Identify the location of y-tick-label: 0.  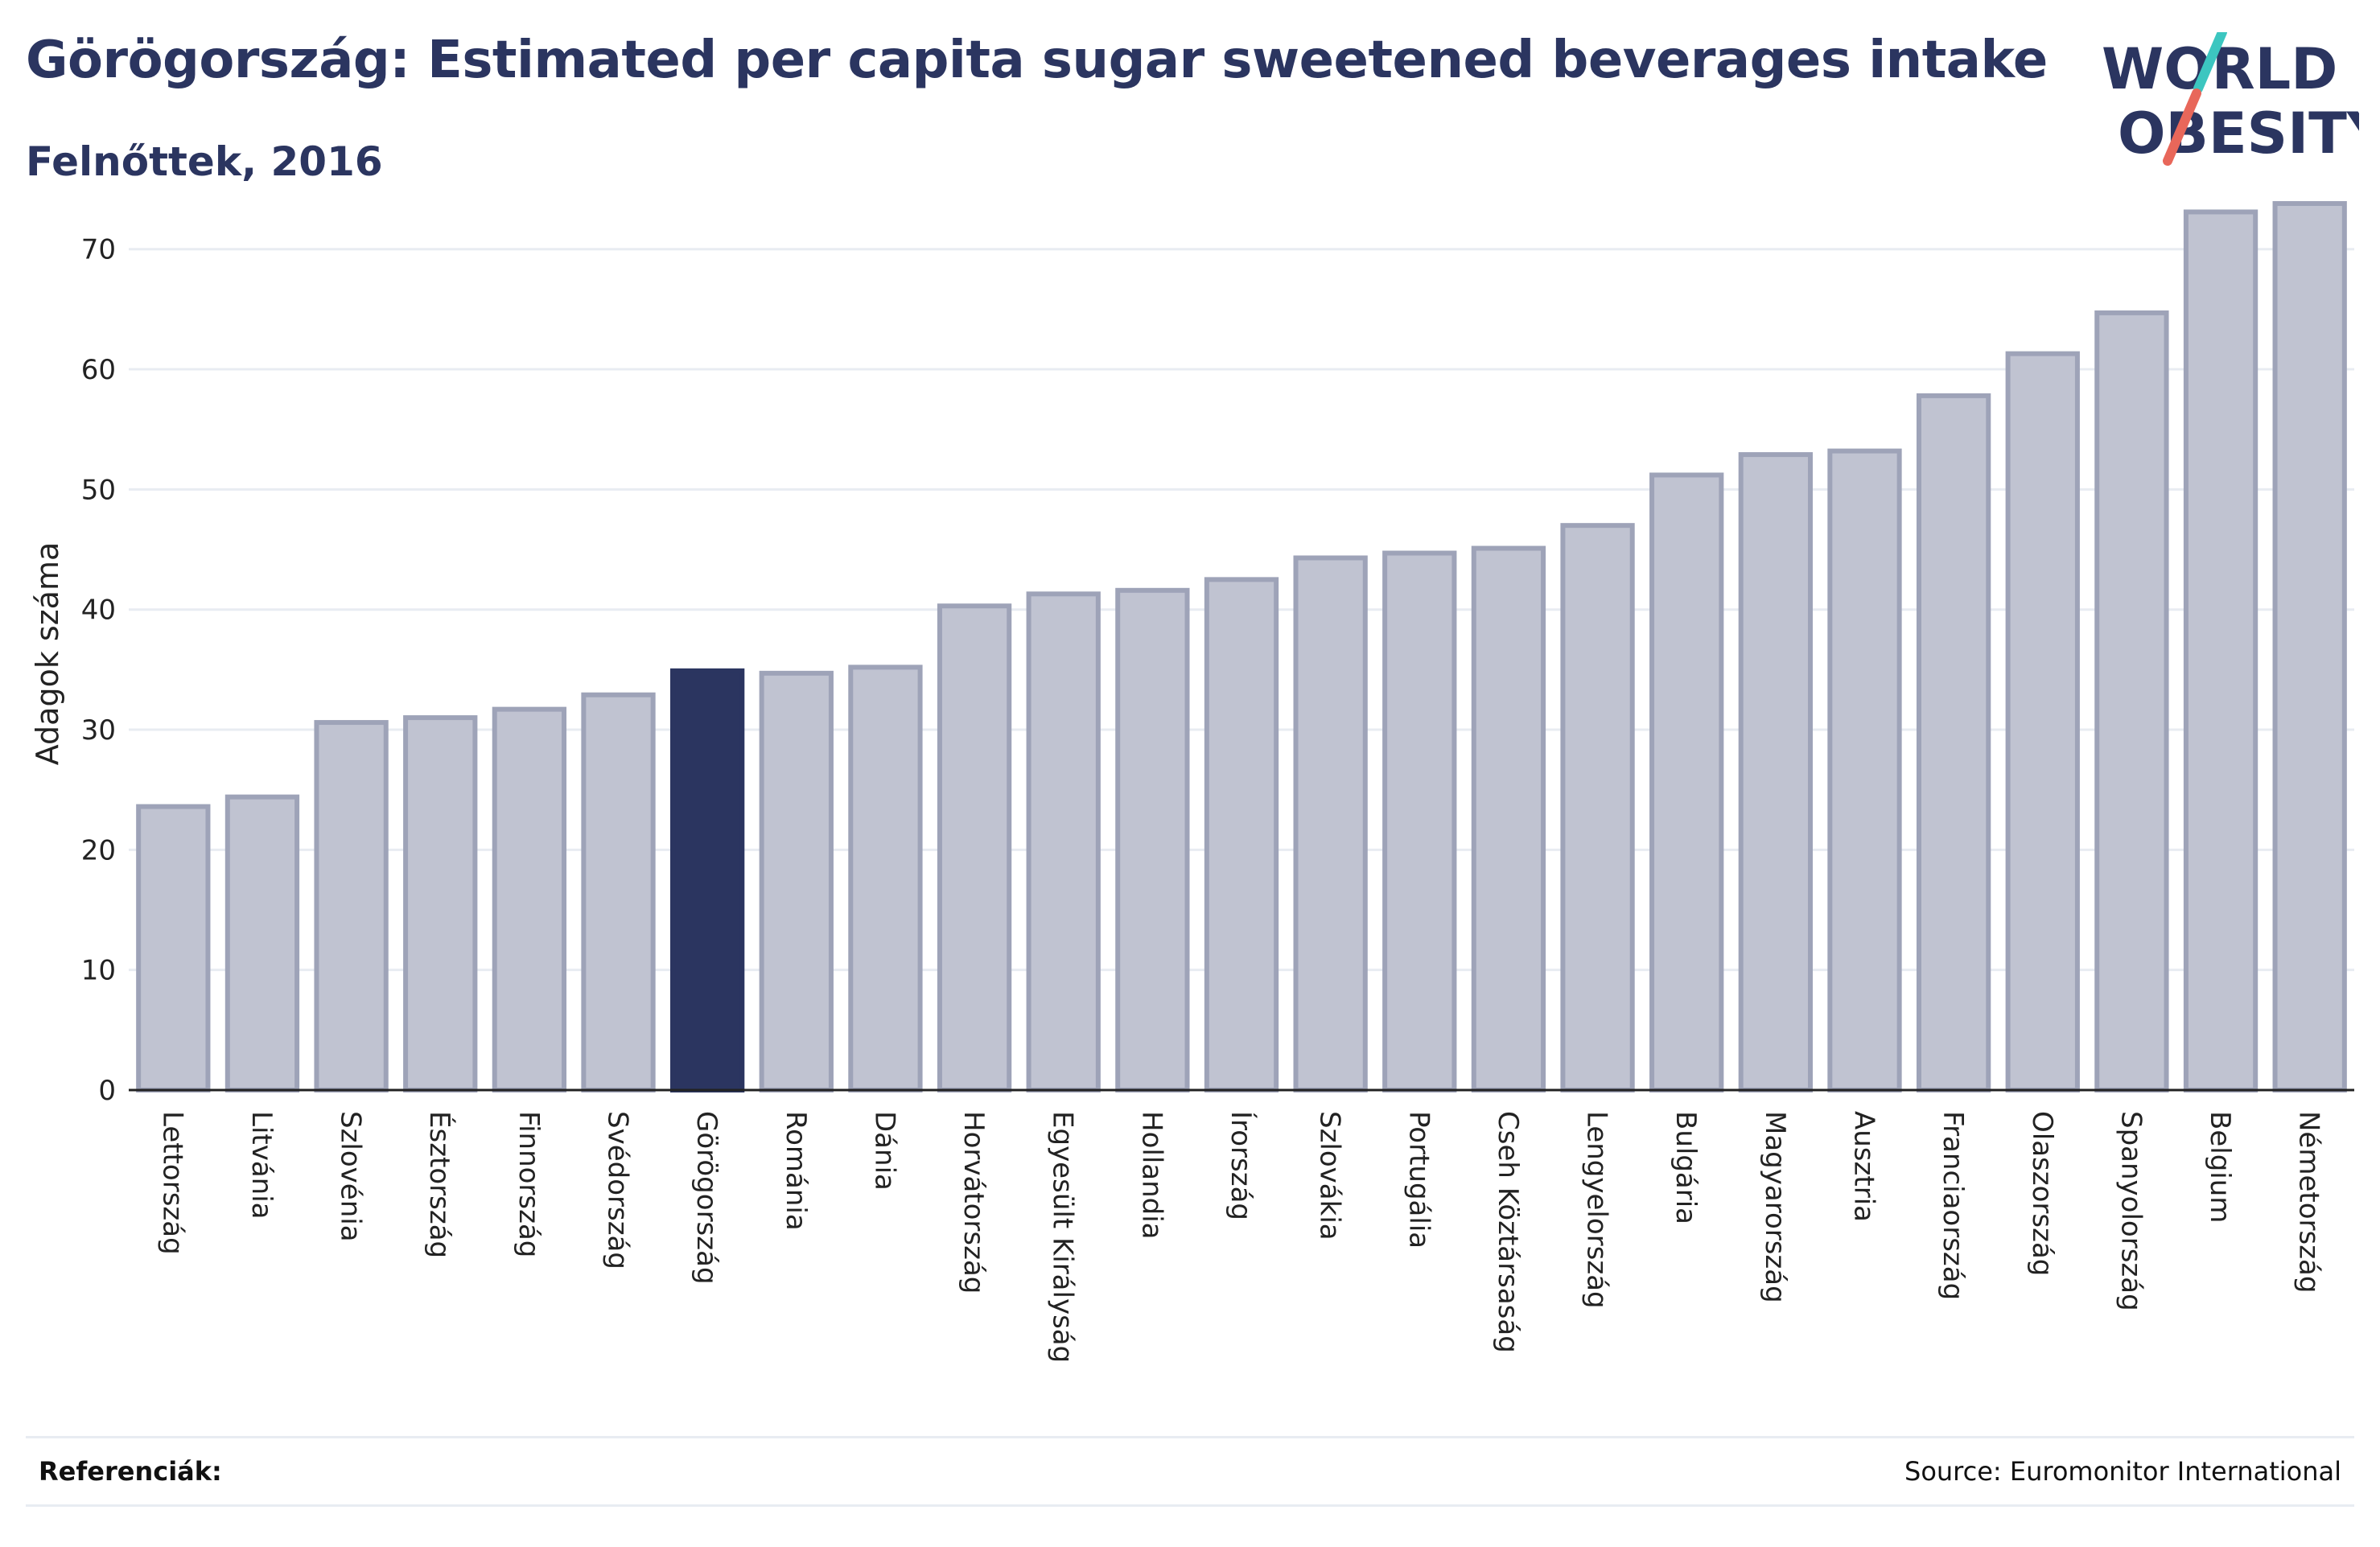
(107, 1091).